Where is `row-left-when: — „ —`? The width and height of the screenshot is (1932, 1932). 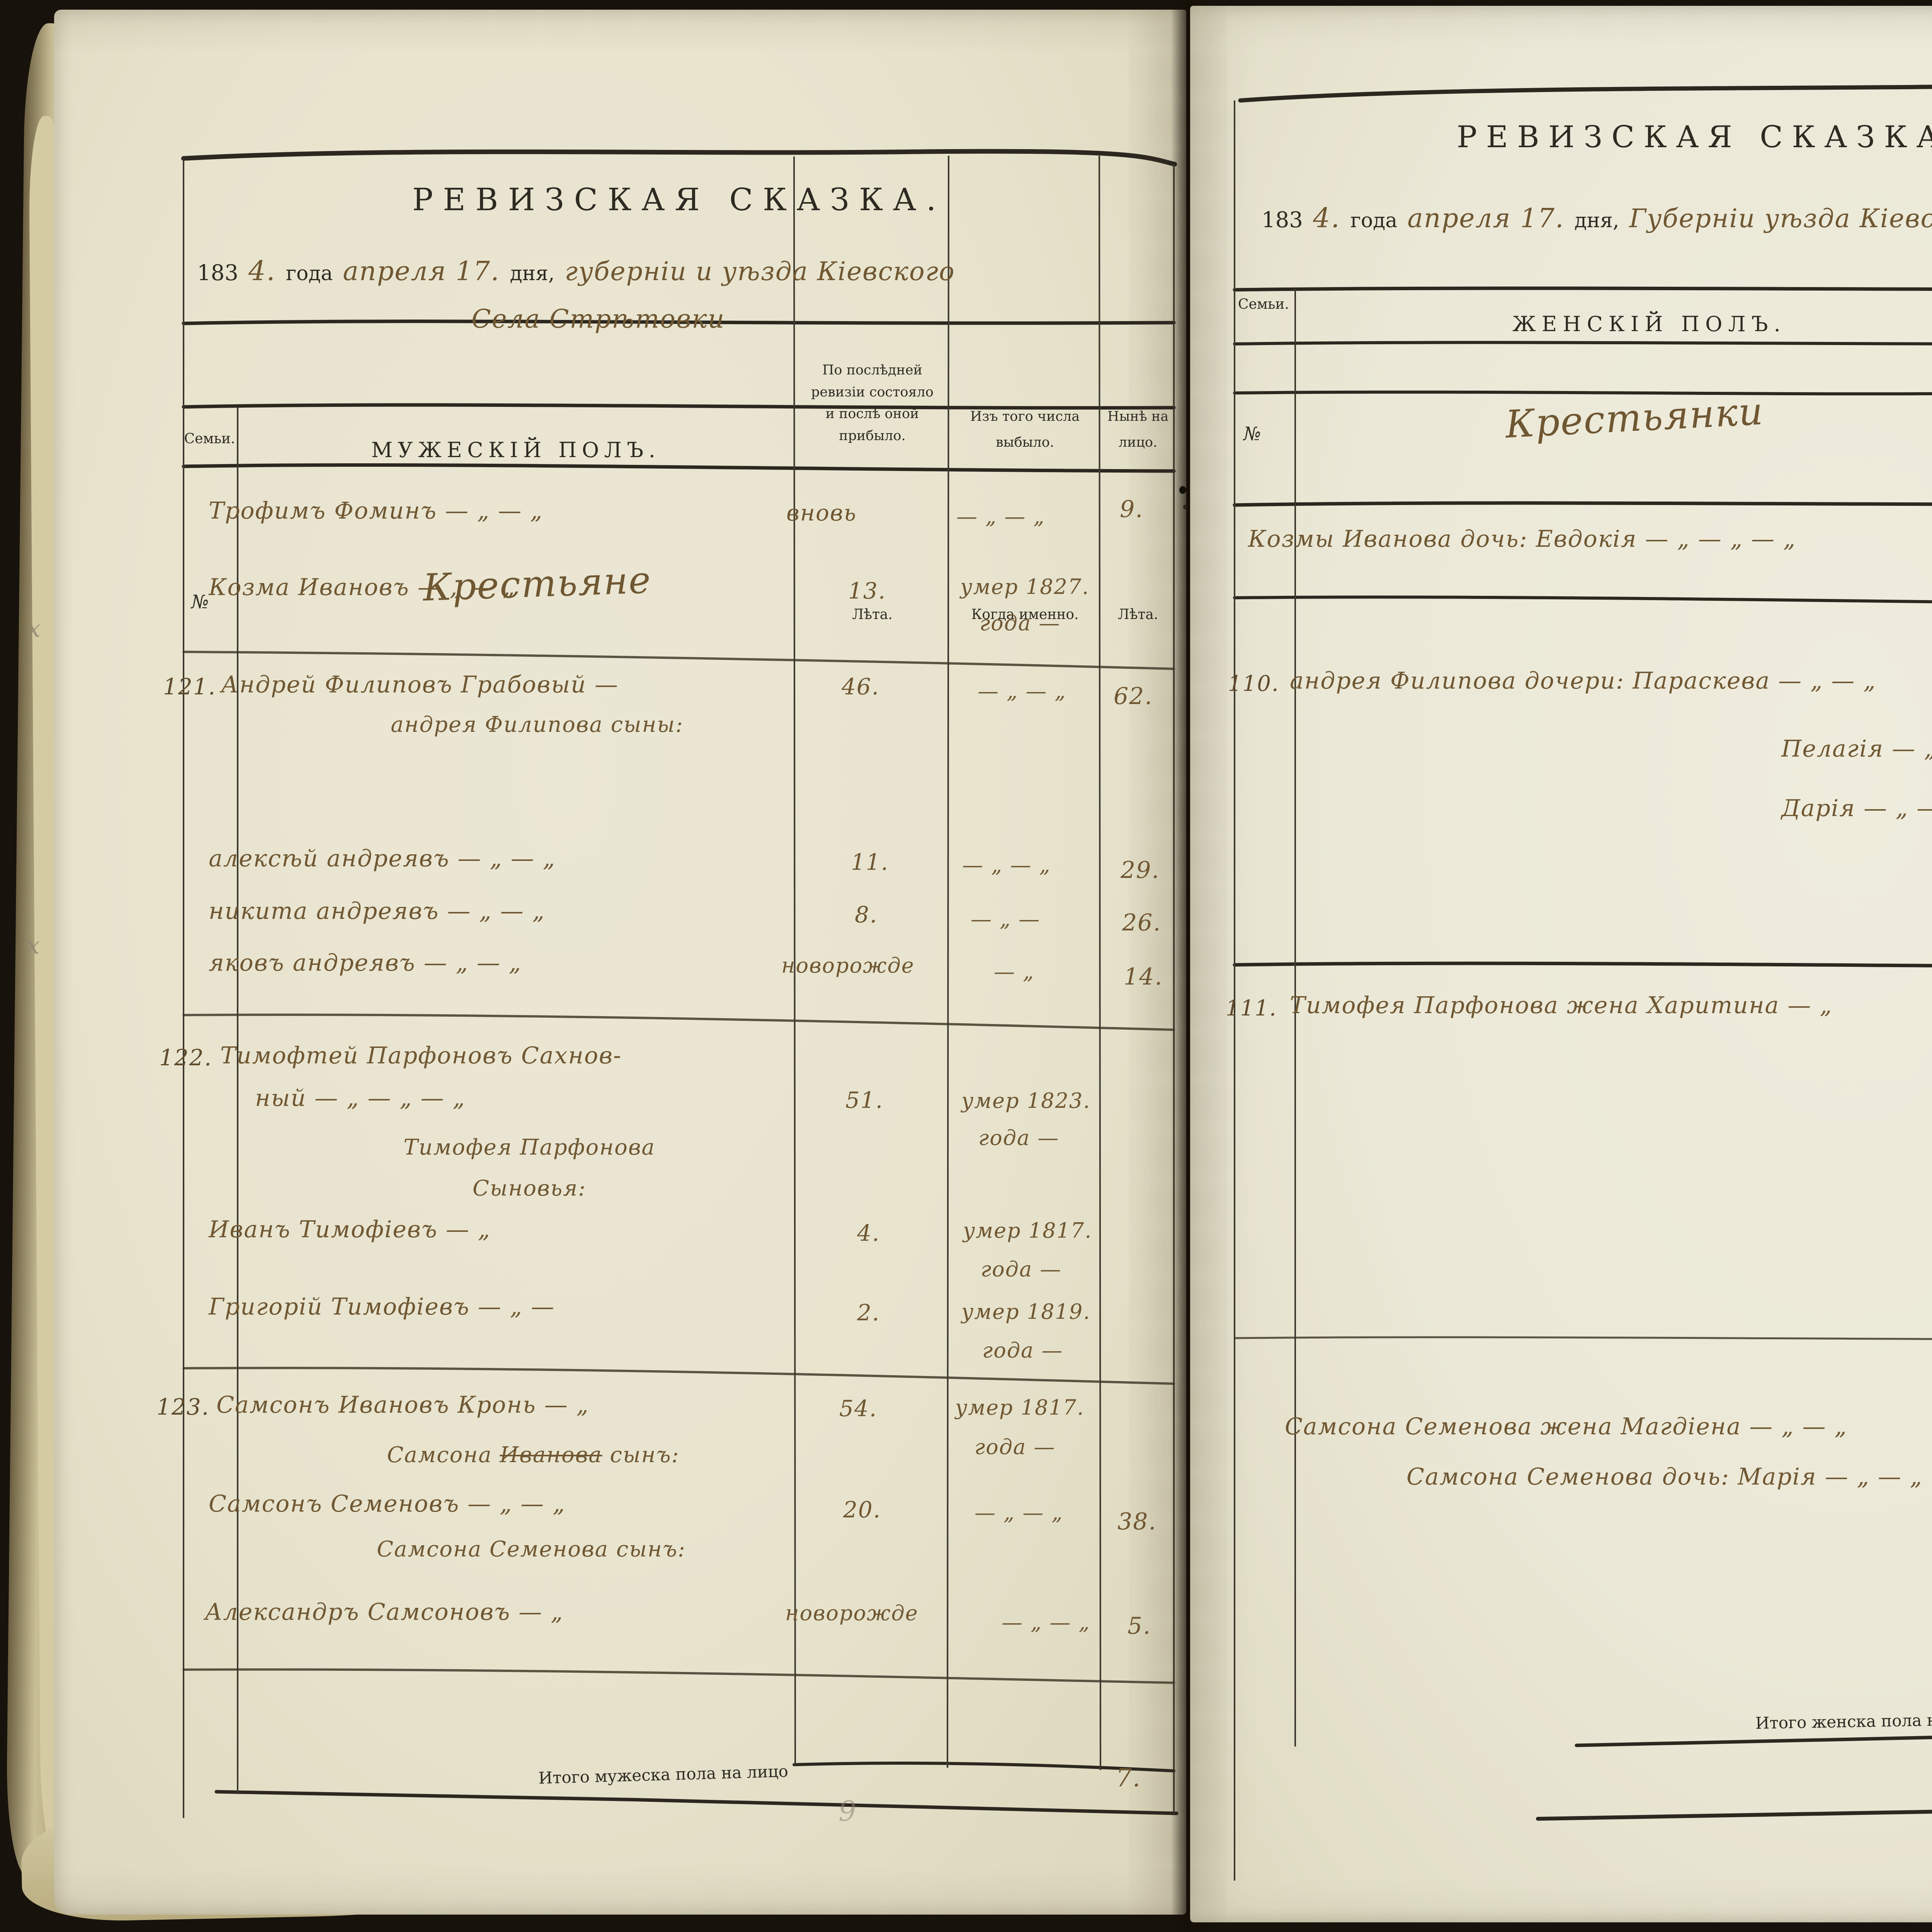 row-left-when: — „ — is located at coordinates (1006, 919).